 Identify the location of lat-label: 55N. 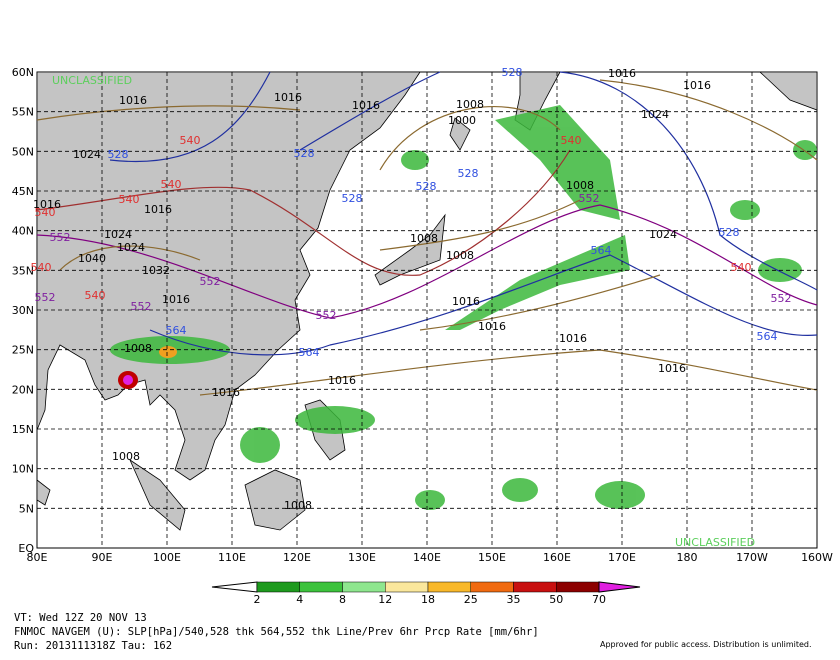
(23, 112).